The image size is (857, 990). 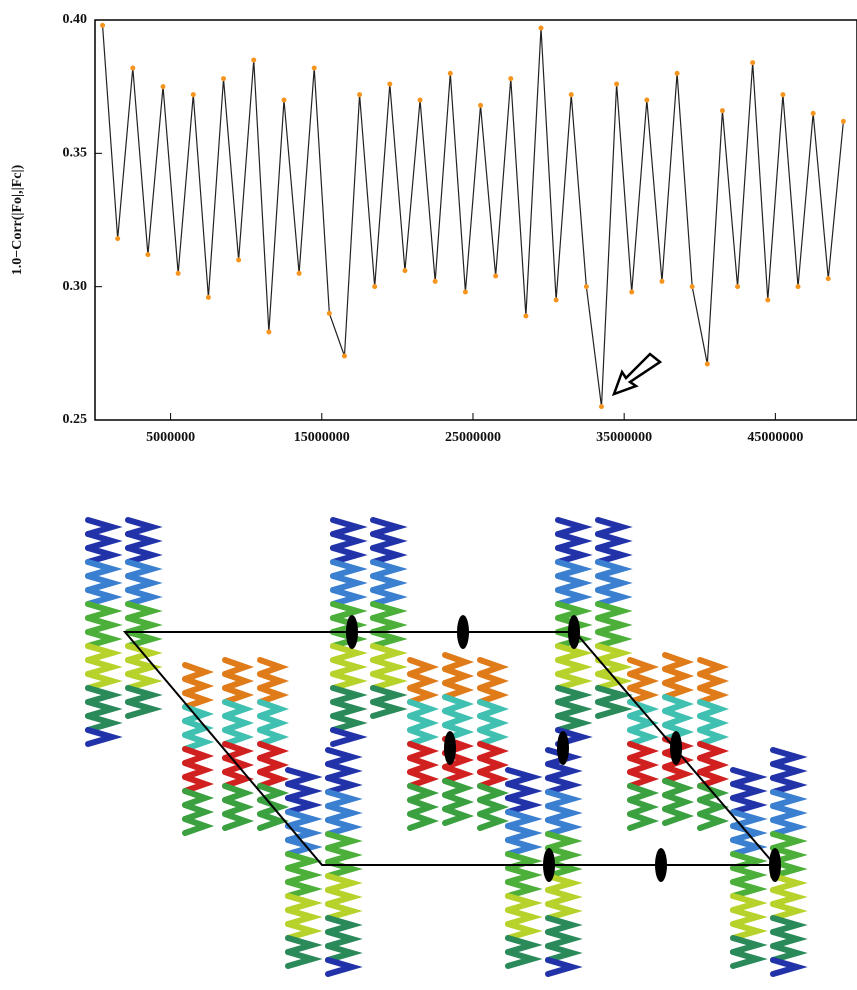 What do you see at coordinates (75, 19) in the screenshot?
I see `y-tick-label: 0.40` at bounding box center [75, 19].